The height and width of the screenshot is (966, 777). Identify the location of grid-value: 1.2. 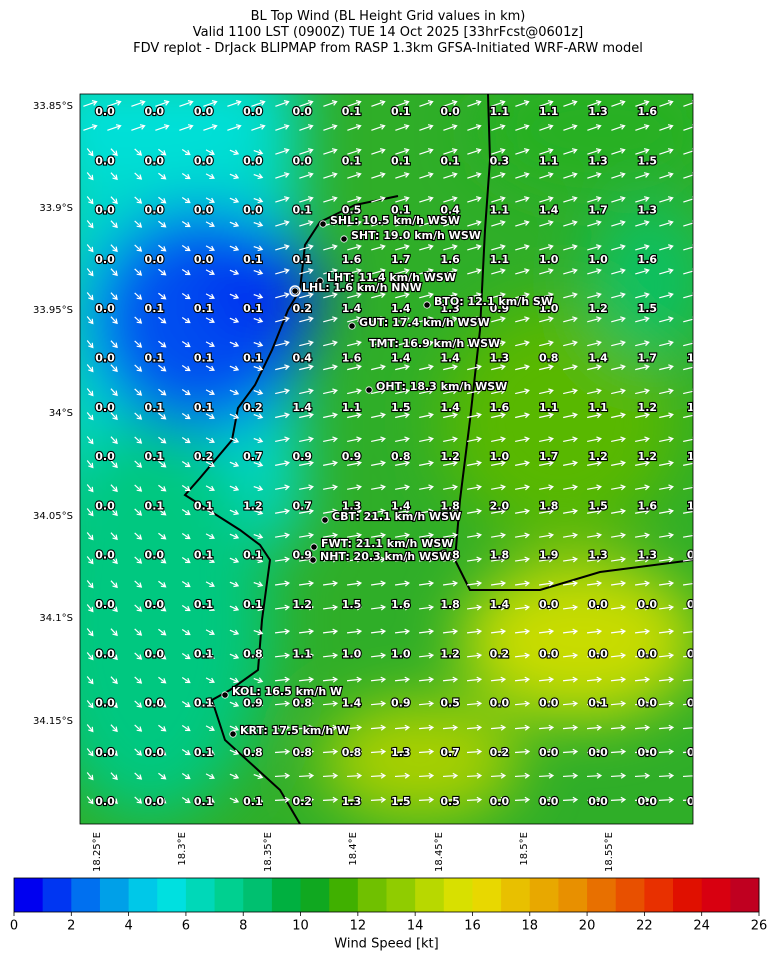
(598, 456).